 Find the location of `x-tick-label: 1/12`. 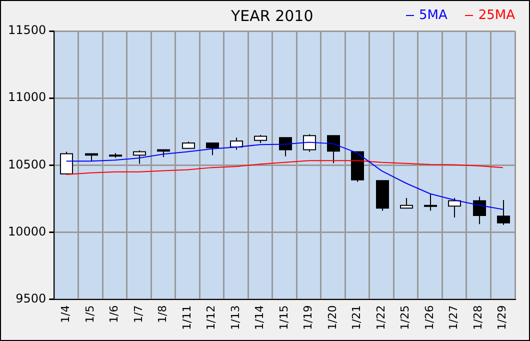

x-tick-label: 1/12 is located at coordinates (211, 317).